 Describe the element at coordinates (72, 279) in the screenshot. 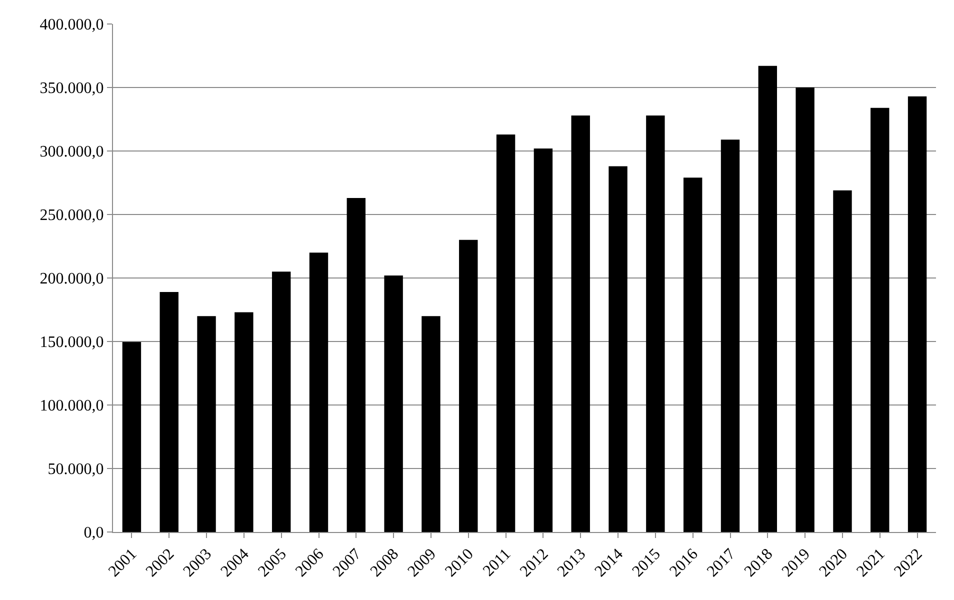

I see `y-tick-label: 200.000,0` at that location.